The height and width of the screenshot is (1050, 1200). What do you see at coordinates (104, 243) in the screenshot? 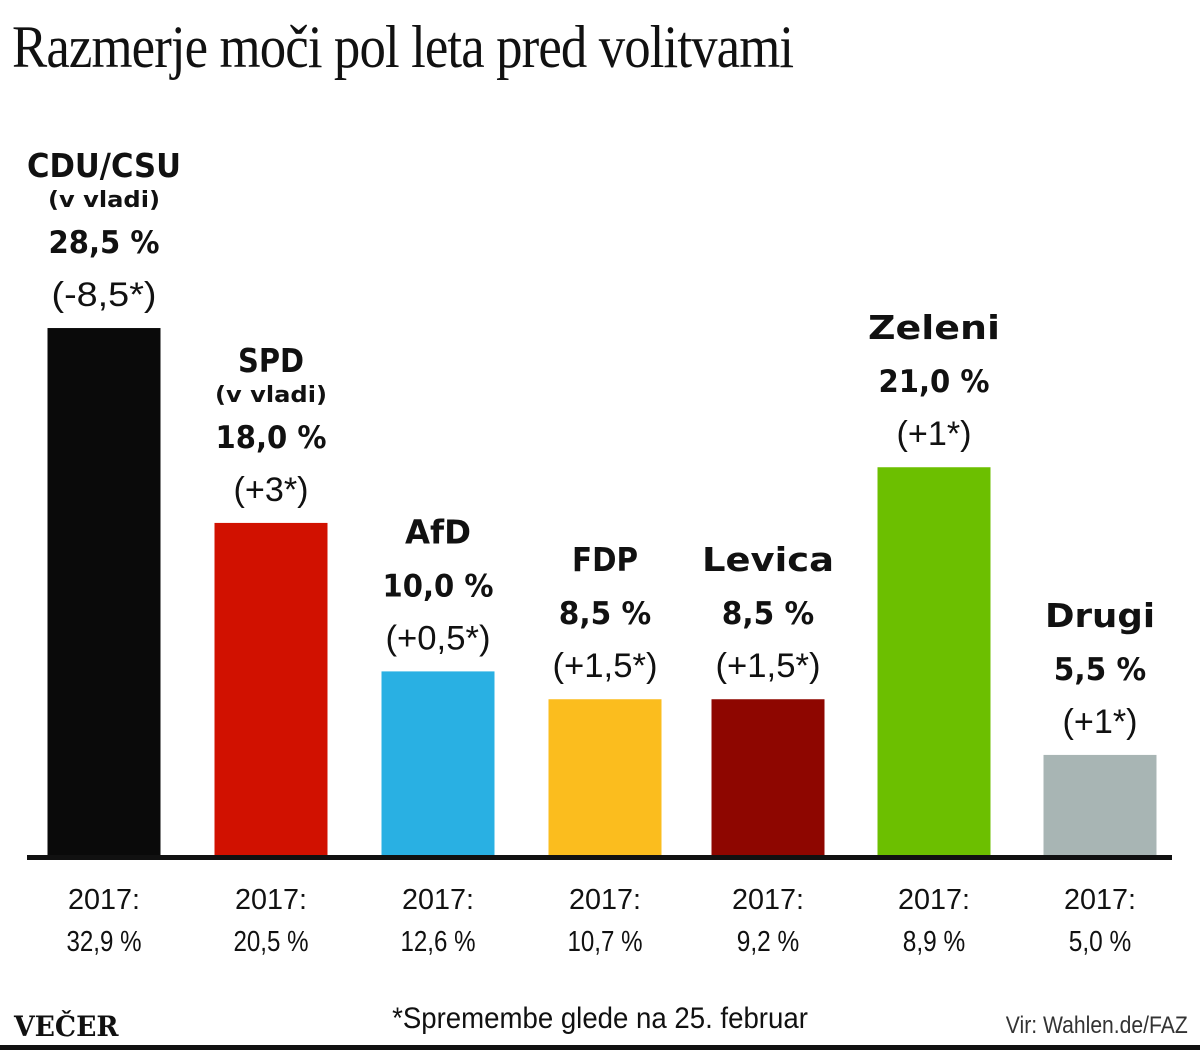
I see `value-label: 28,5 %` at bounding box center [104, 243].